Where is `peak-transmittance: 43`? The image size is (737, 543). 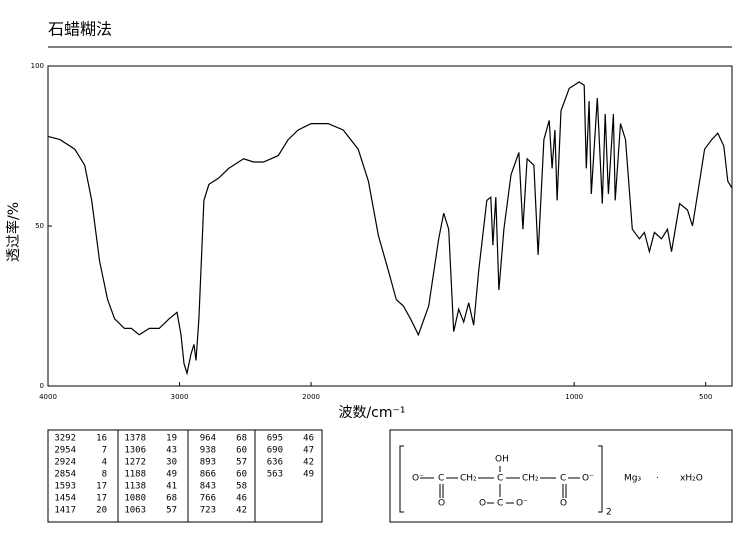 peak-transmittance: 43 is located at coordinates (171, 451).